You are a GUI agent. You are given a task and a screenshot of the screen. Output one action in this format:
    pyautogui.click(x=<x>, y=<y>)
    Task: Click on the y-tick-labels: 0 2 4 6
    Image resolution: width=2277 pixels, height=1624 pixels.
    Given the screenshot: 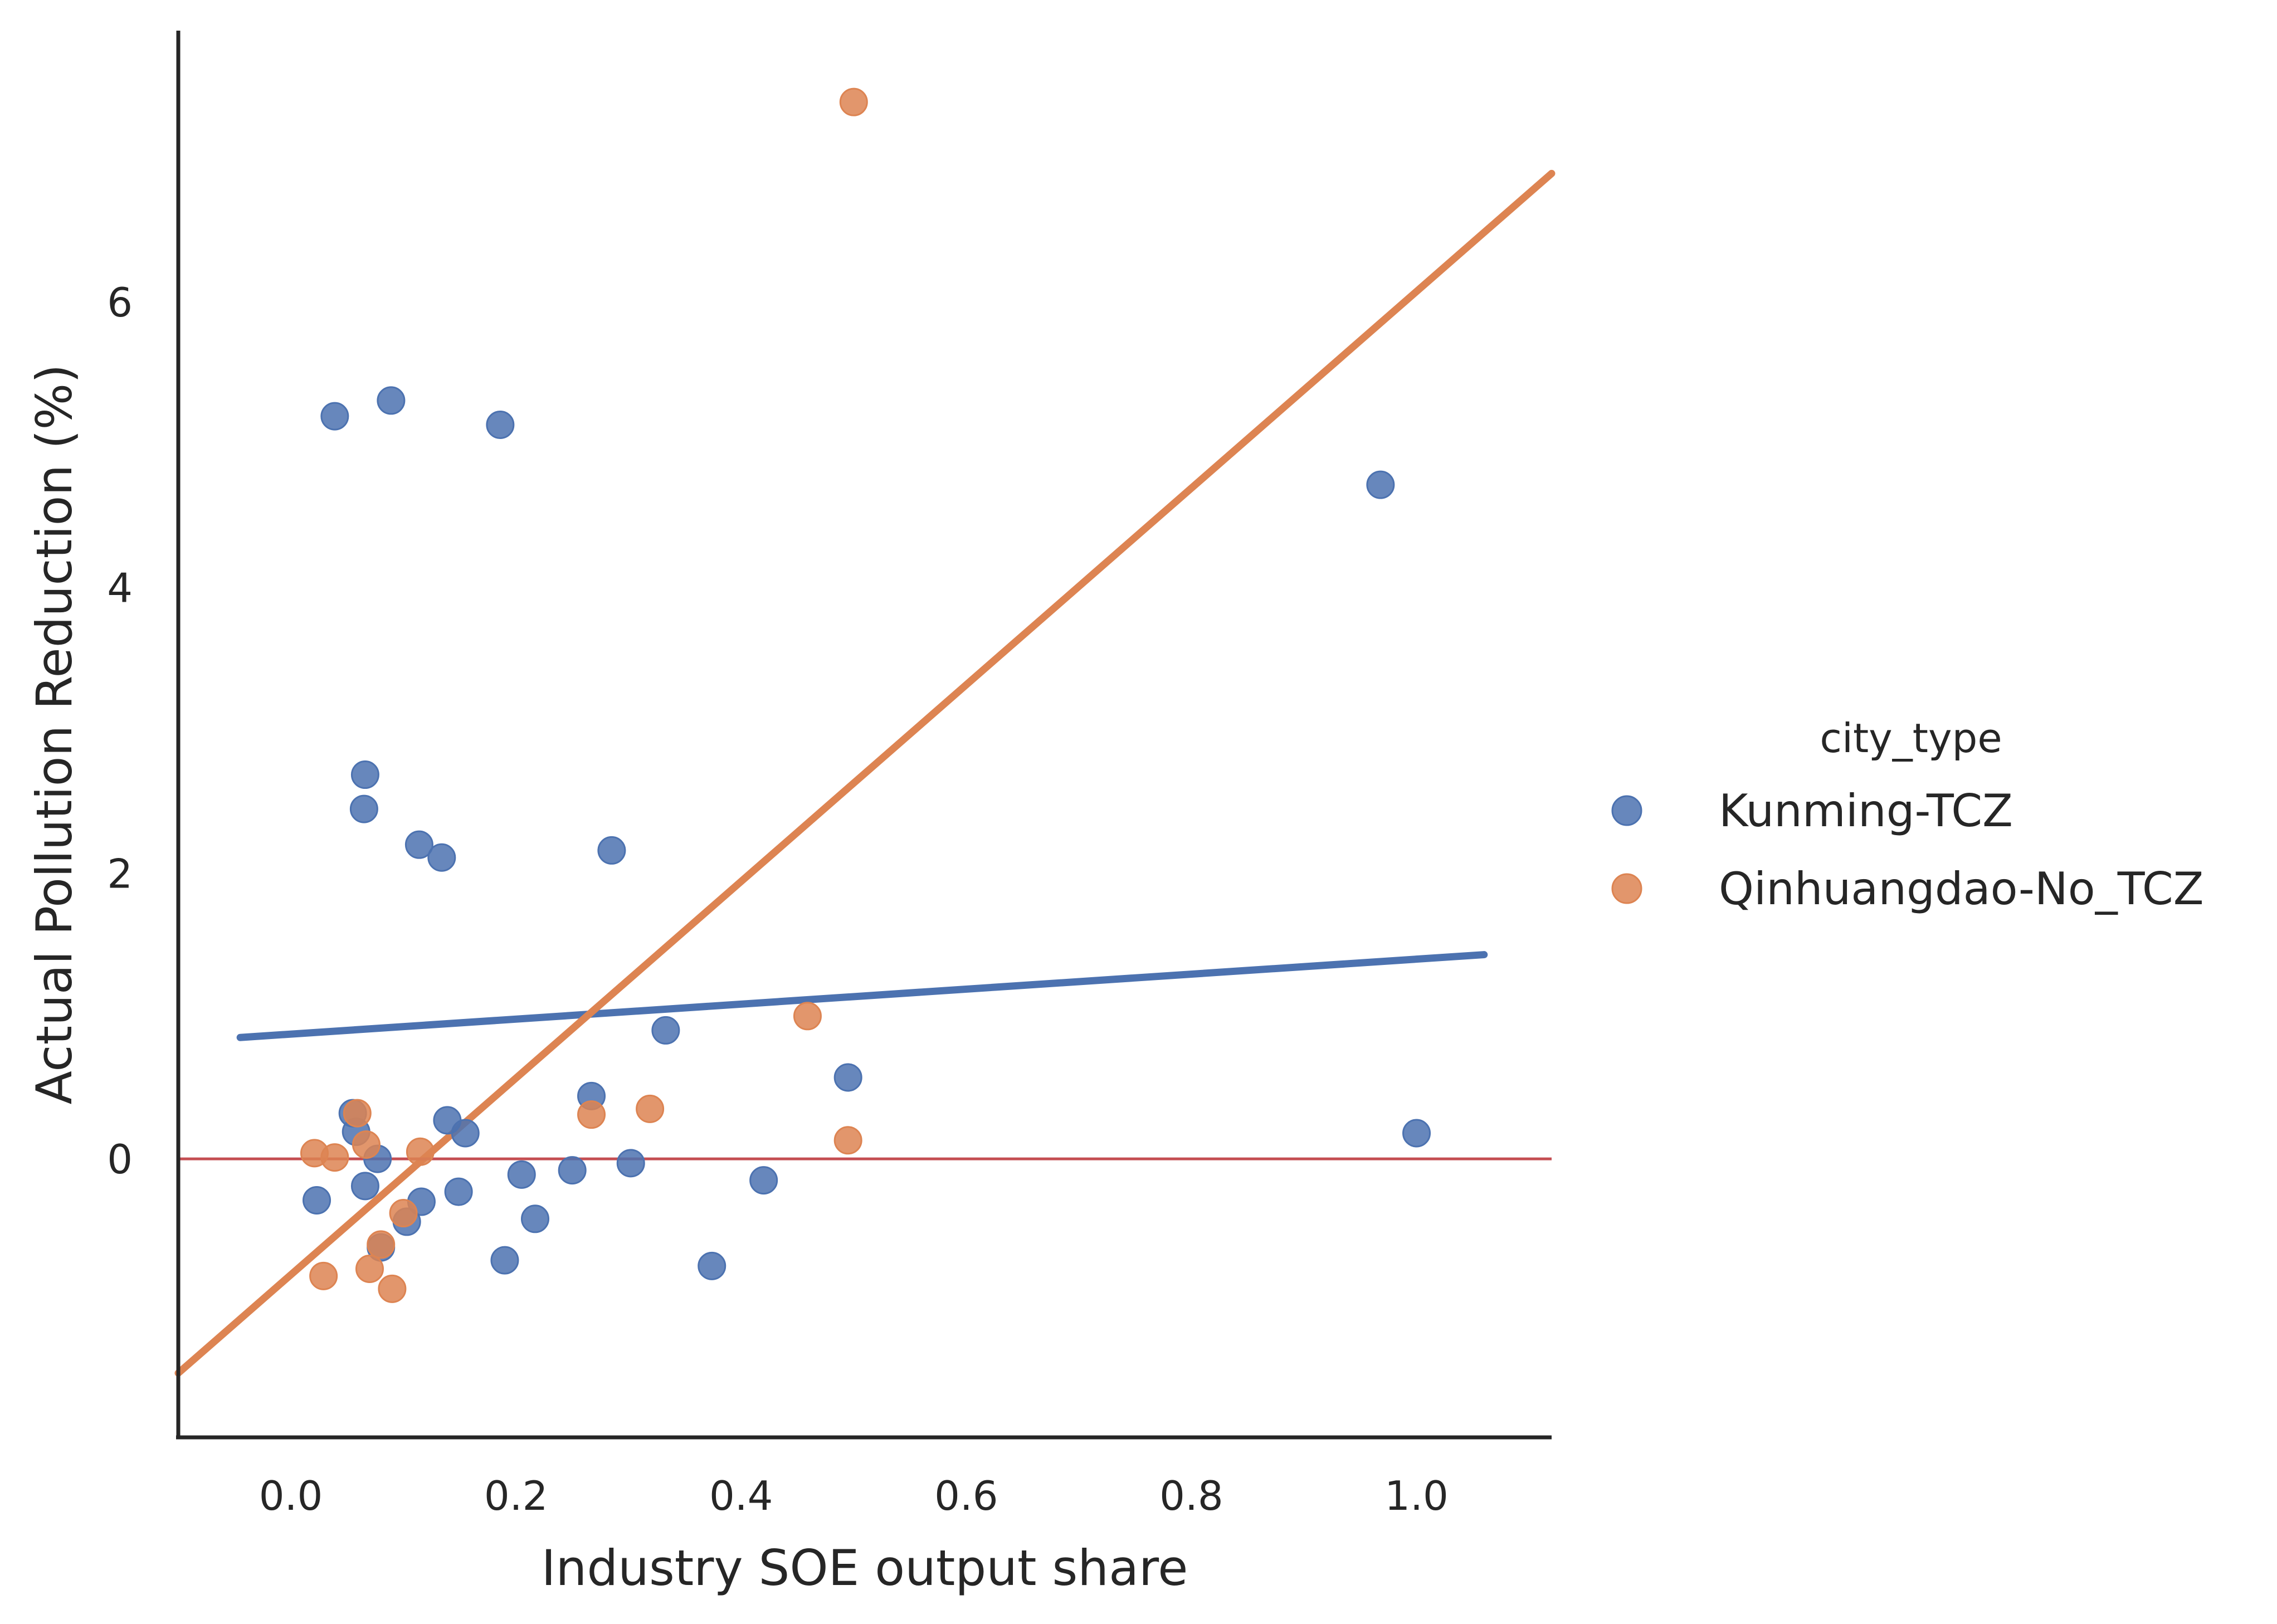 What is the action you would take?
    pyautogui.click(x=120, y=731)
    